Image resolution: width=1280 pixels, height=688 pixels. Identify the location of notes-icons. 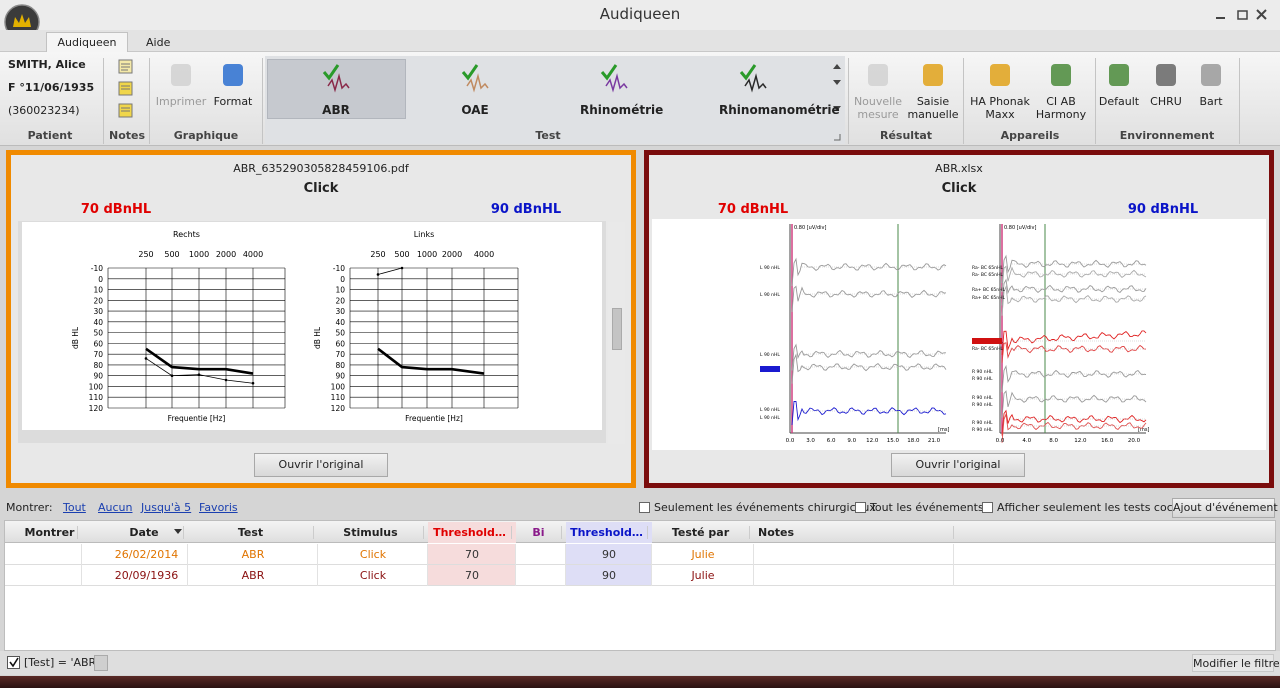
(126, 89).